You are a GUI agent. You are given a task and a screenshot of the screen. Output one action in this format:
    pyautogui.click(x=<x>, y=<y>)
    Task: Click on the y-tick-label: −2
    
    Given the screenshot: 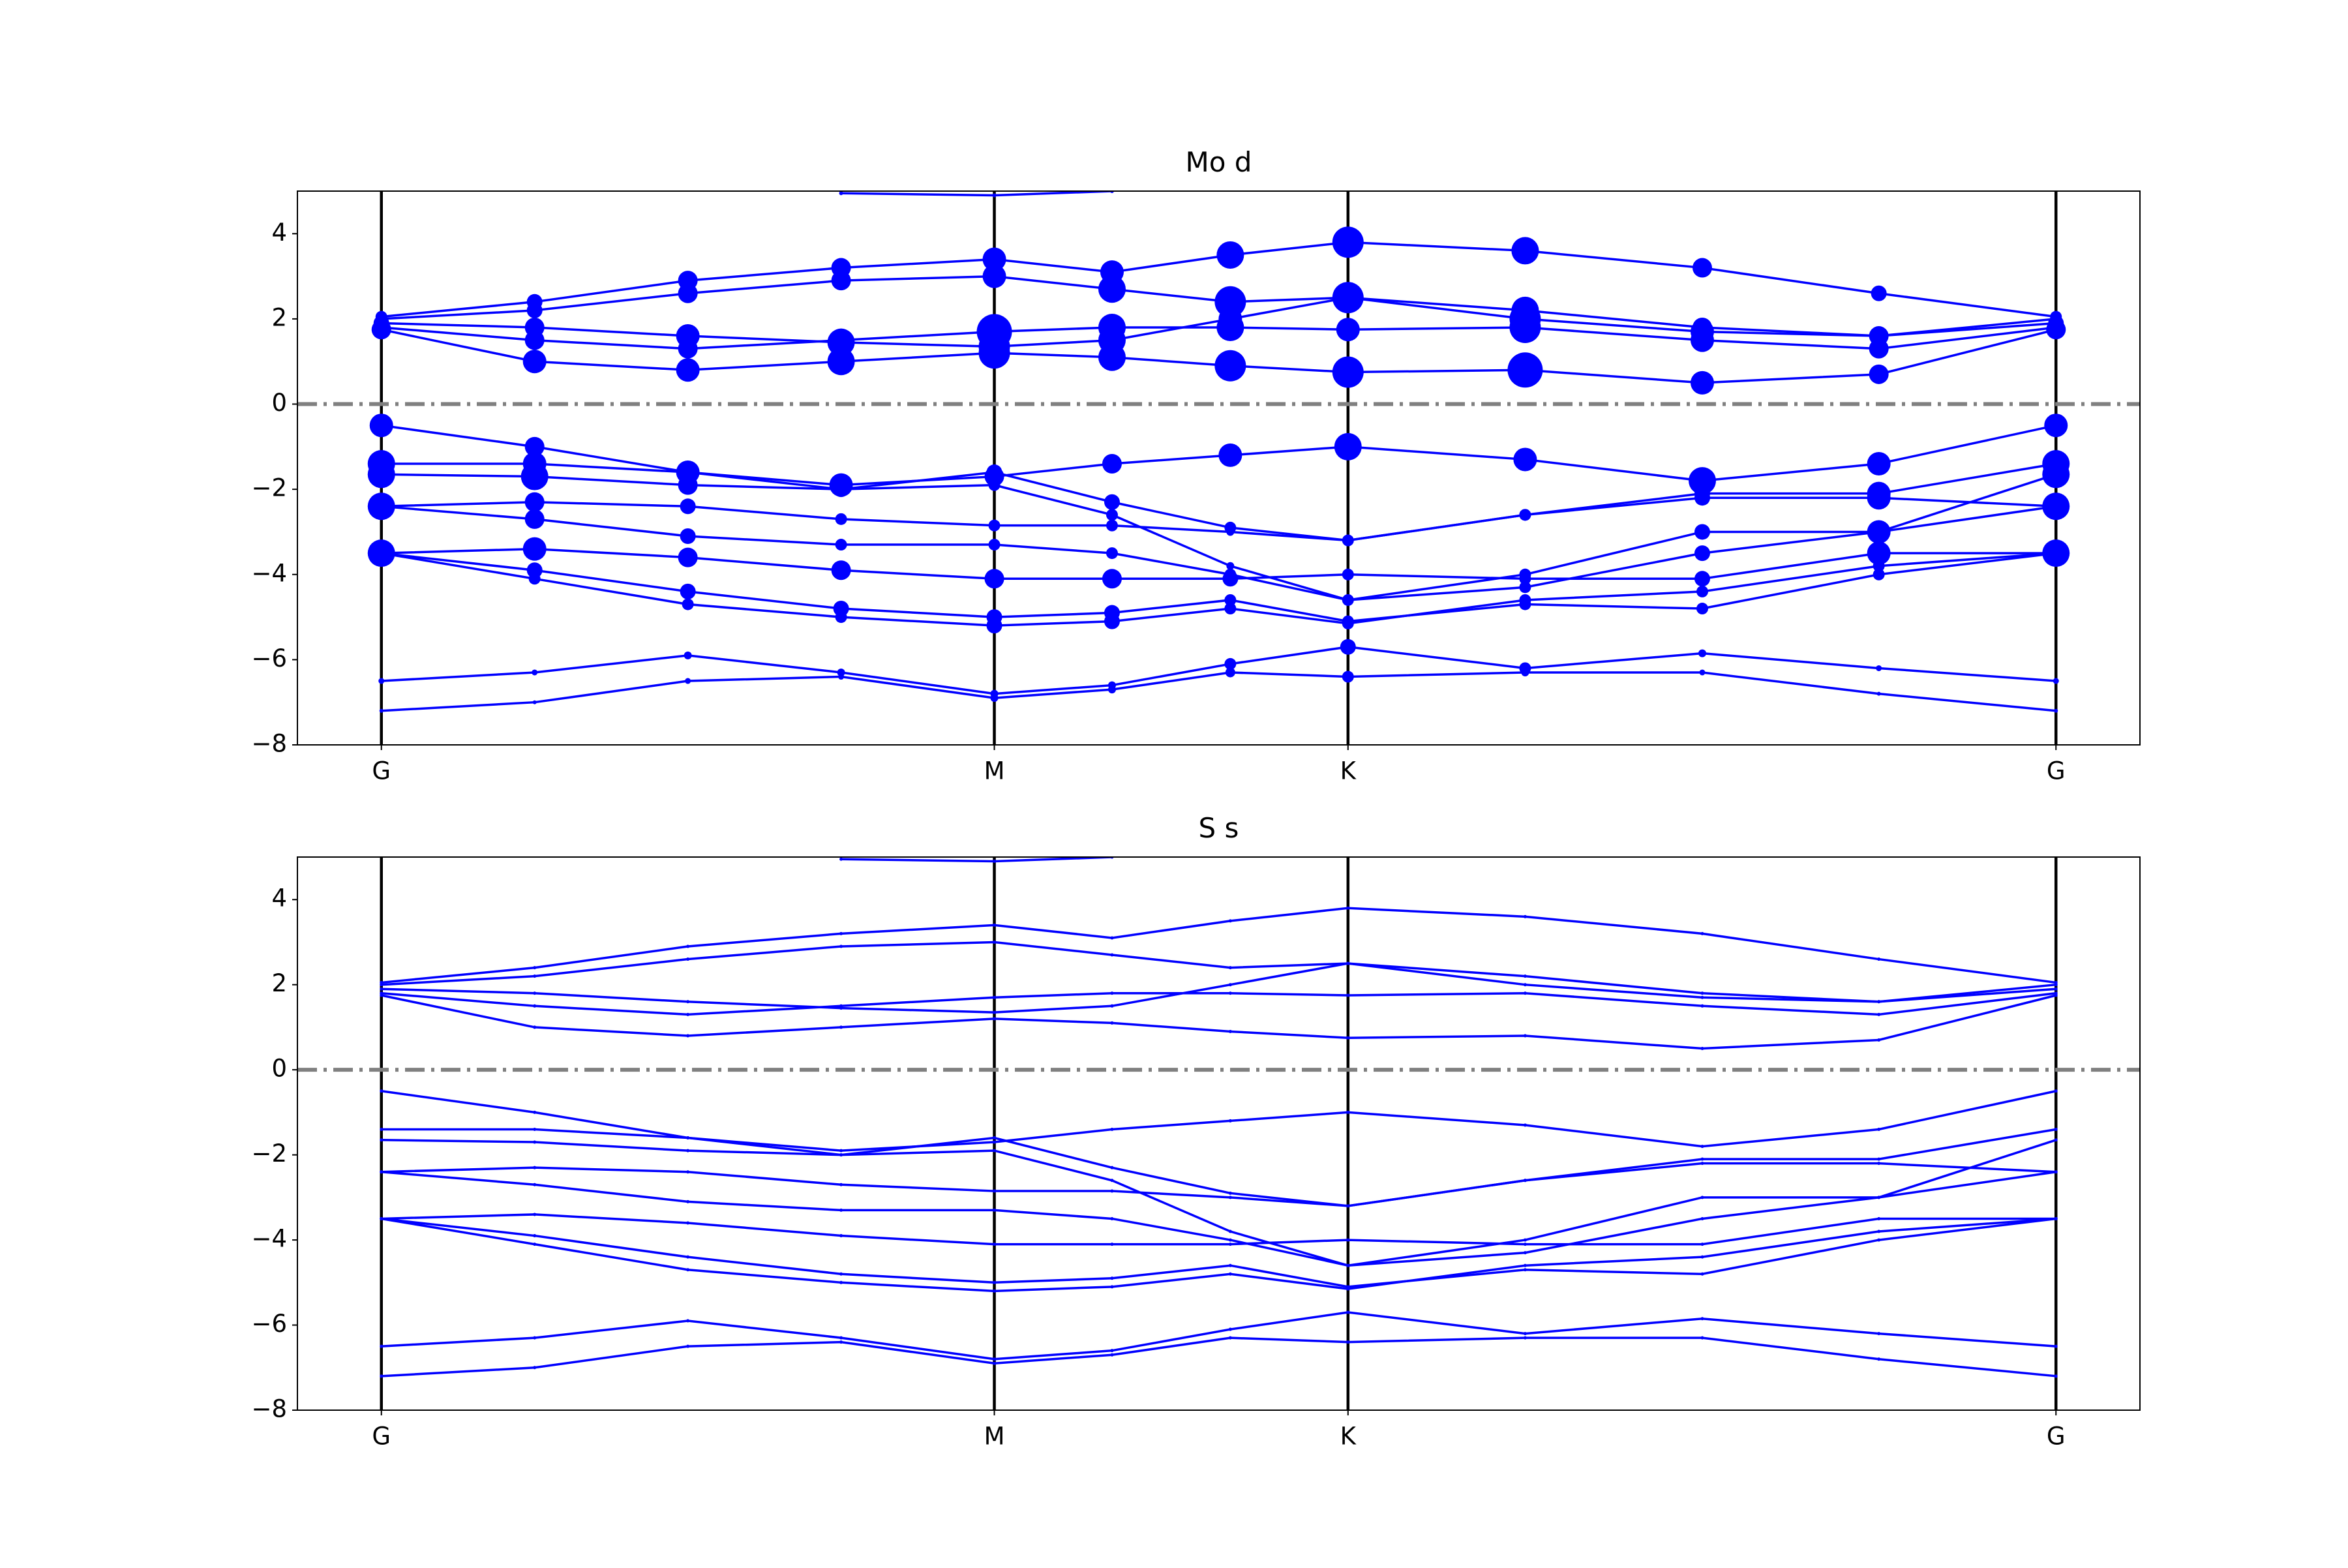 What is the action you would take?
    pyautogui.click(x=269, y=1153)
    